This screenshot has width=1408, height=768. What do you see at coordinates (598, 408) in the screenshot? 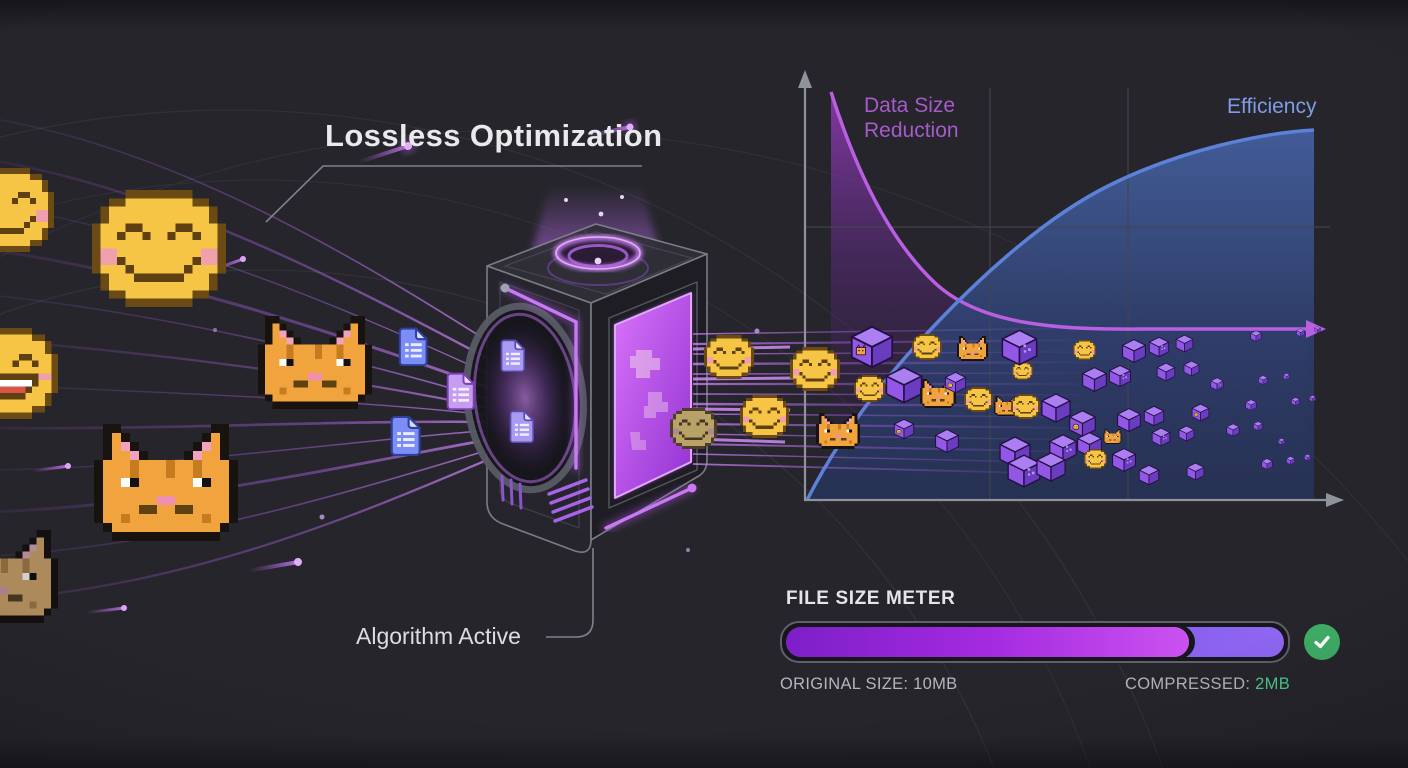
I see `machine-neon-pipes` at bounding box center [598, 408].